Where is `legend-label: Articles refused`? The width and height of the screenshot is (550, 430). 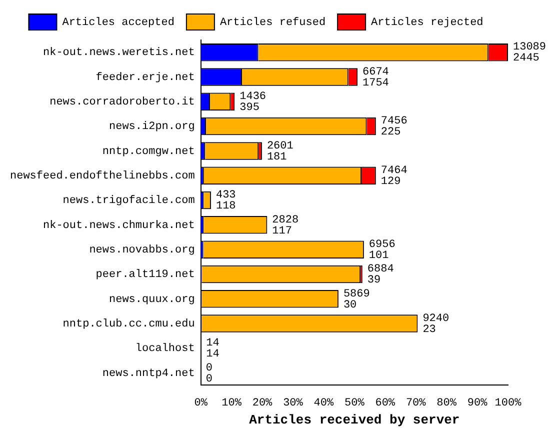
legend-label: Articles refused is located at coordinates (273, 22).